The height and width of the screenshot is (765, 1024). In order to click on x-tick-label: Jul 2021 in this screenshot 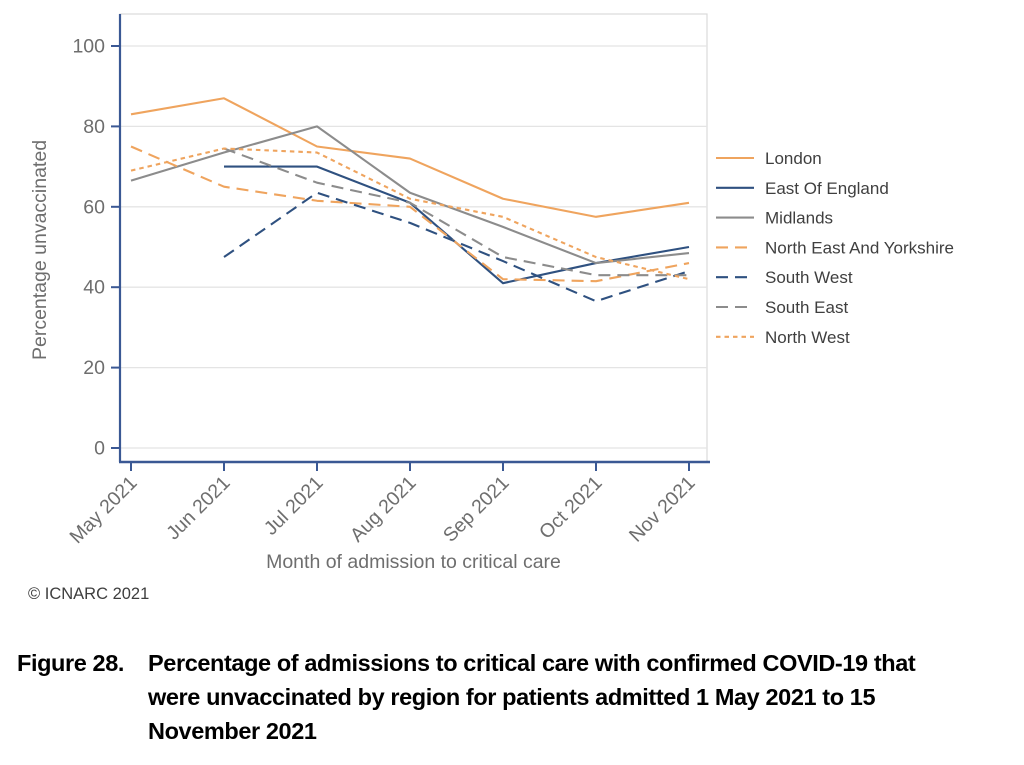, I will do `click(294, 506)`.